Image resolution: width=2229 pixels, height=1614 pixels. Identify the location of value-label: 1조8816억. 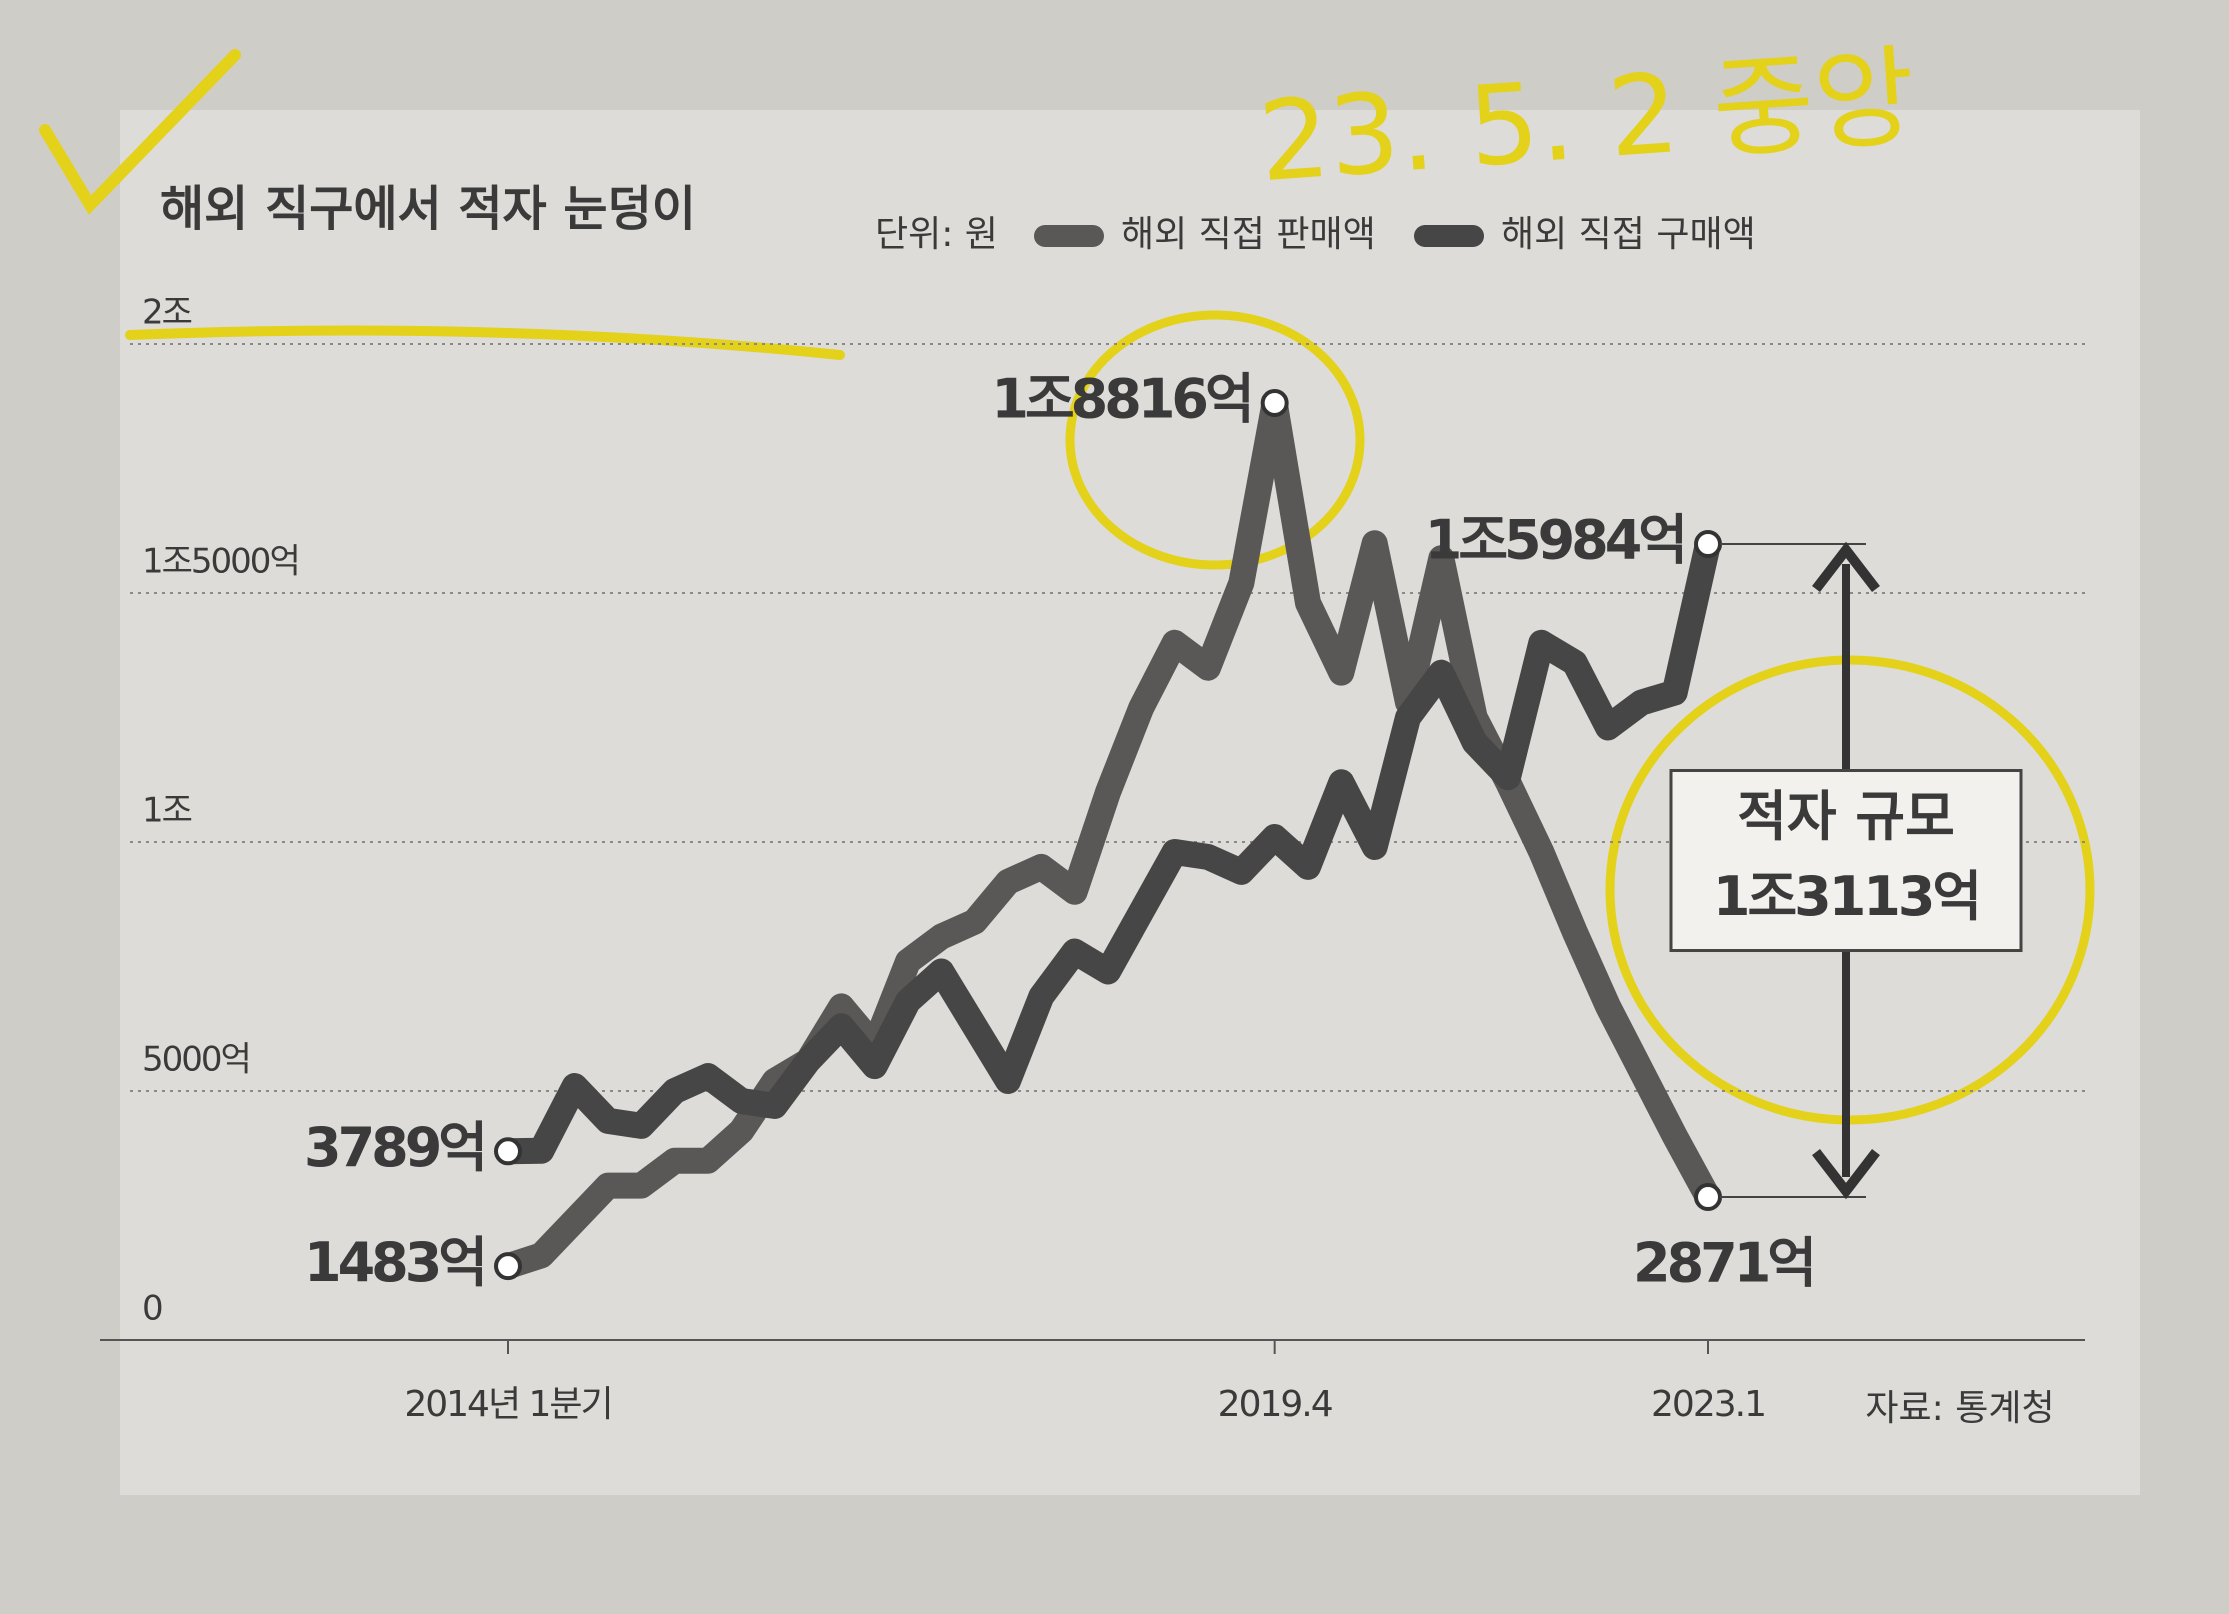
(1120, 399).